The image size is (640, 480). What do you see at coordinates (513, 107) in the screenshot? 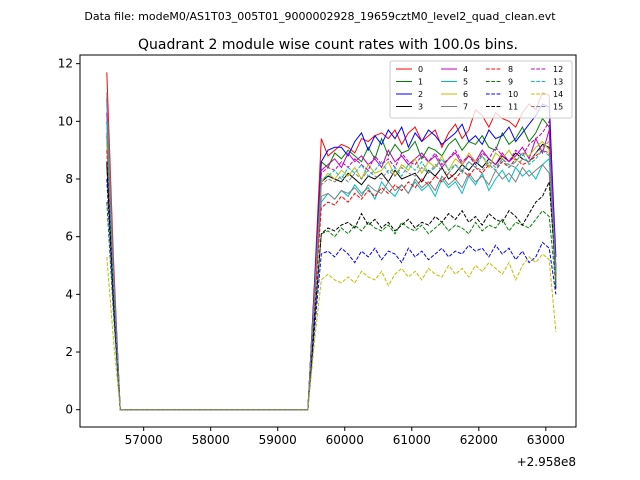
I see `legend-label-11: 11` at bounding box center [513, 107].